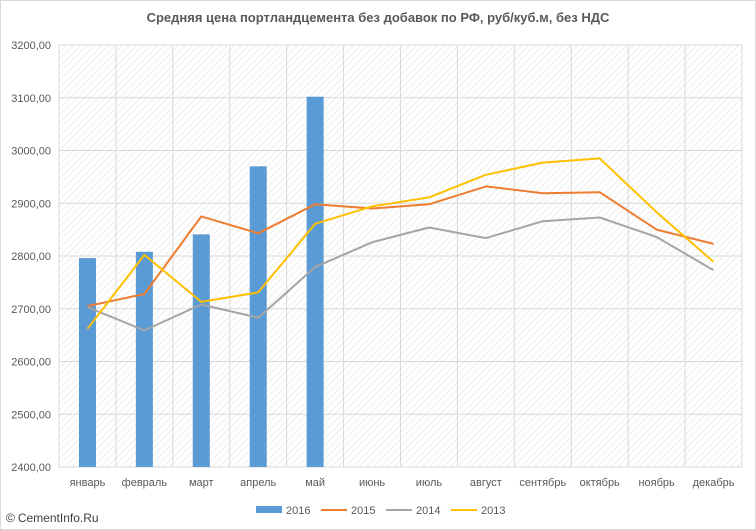 The width and height of the screenshot is (756, 530). Describe the element at coordinates (380, 511) in the screenshot. I see `legend: 2016 2015 2014 2013` at that location.